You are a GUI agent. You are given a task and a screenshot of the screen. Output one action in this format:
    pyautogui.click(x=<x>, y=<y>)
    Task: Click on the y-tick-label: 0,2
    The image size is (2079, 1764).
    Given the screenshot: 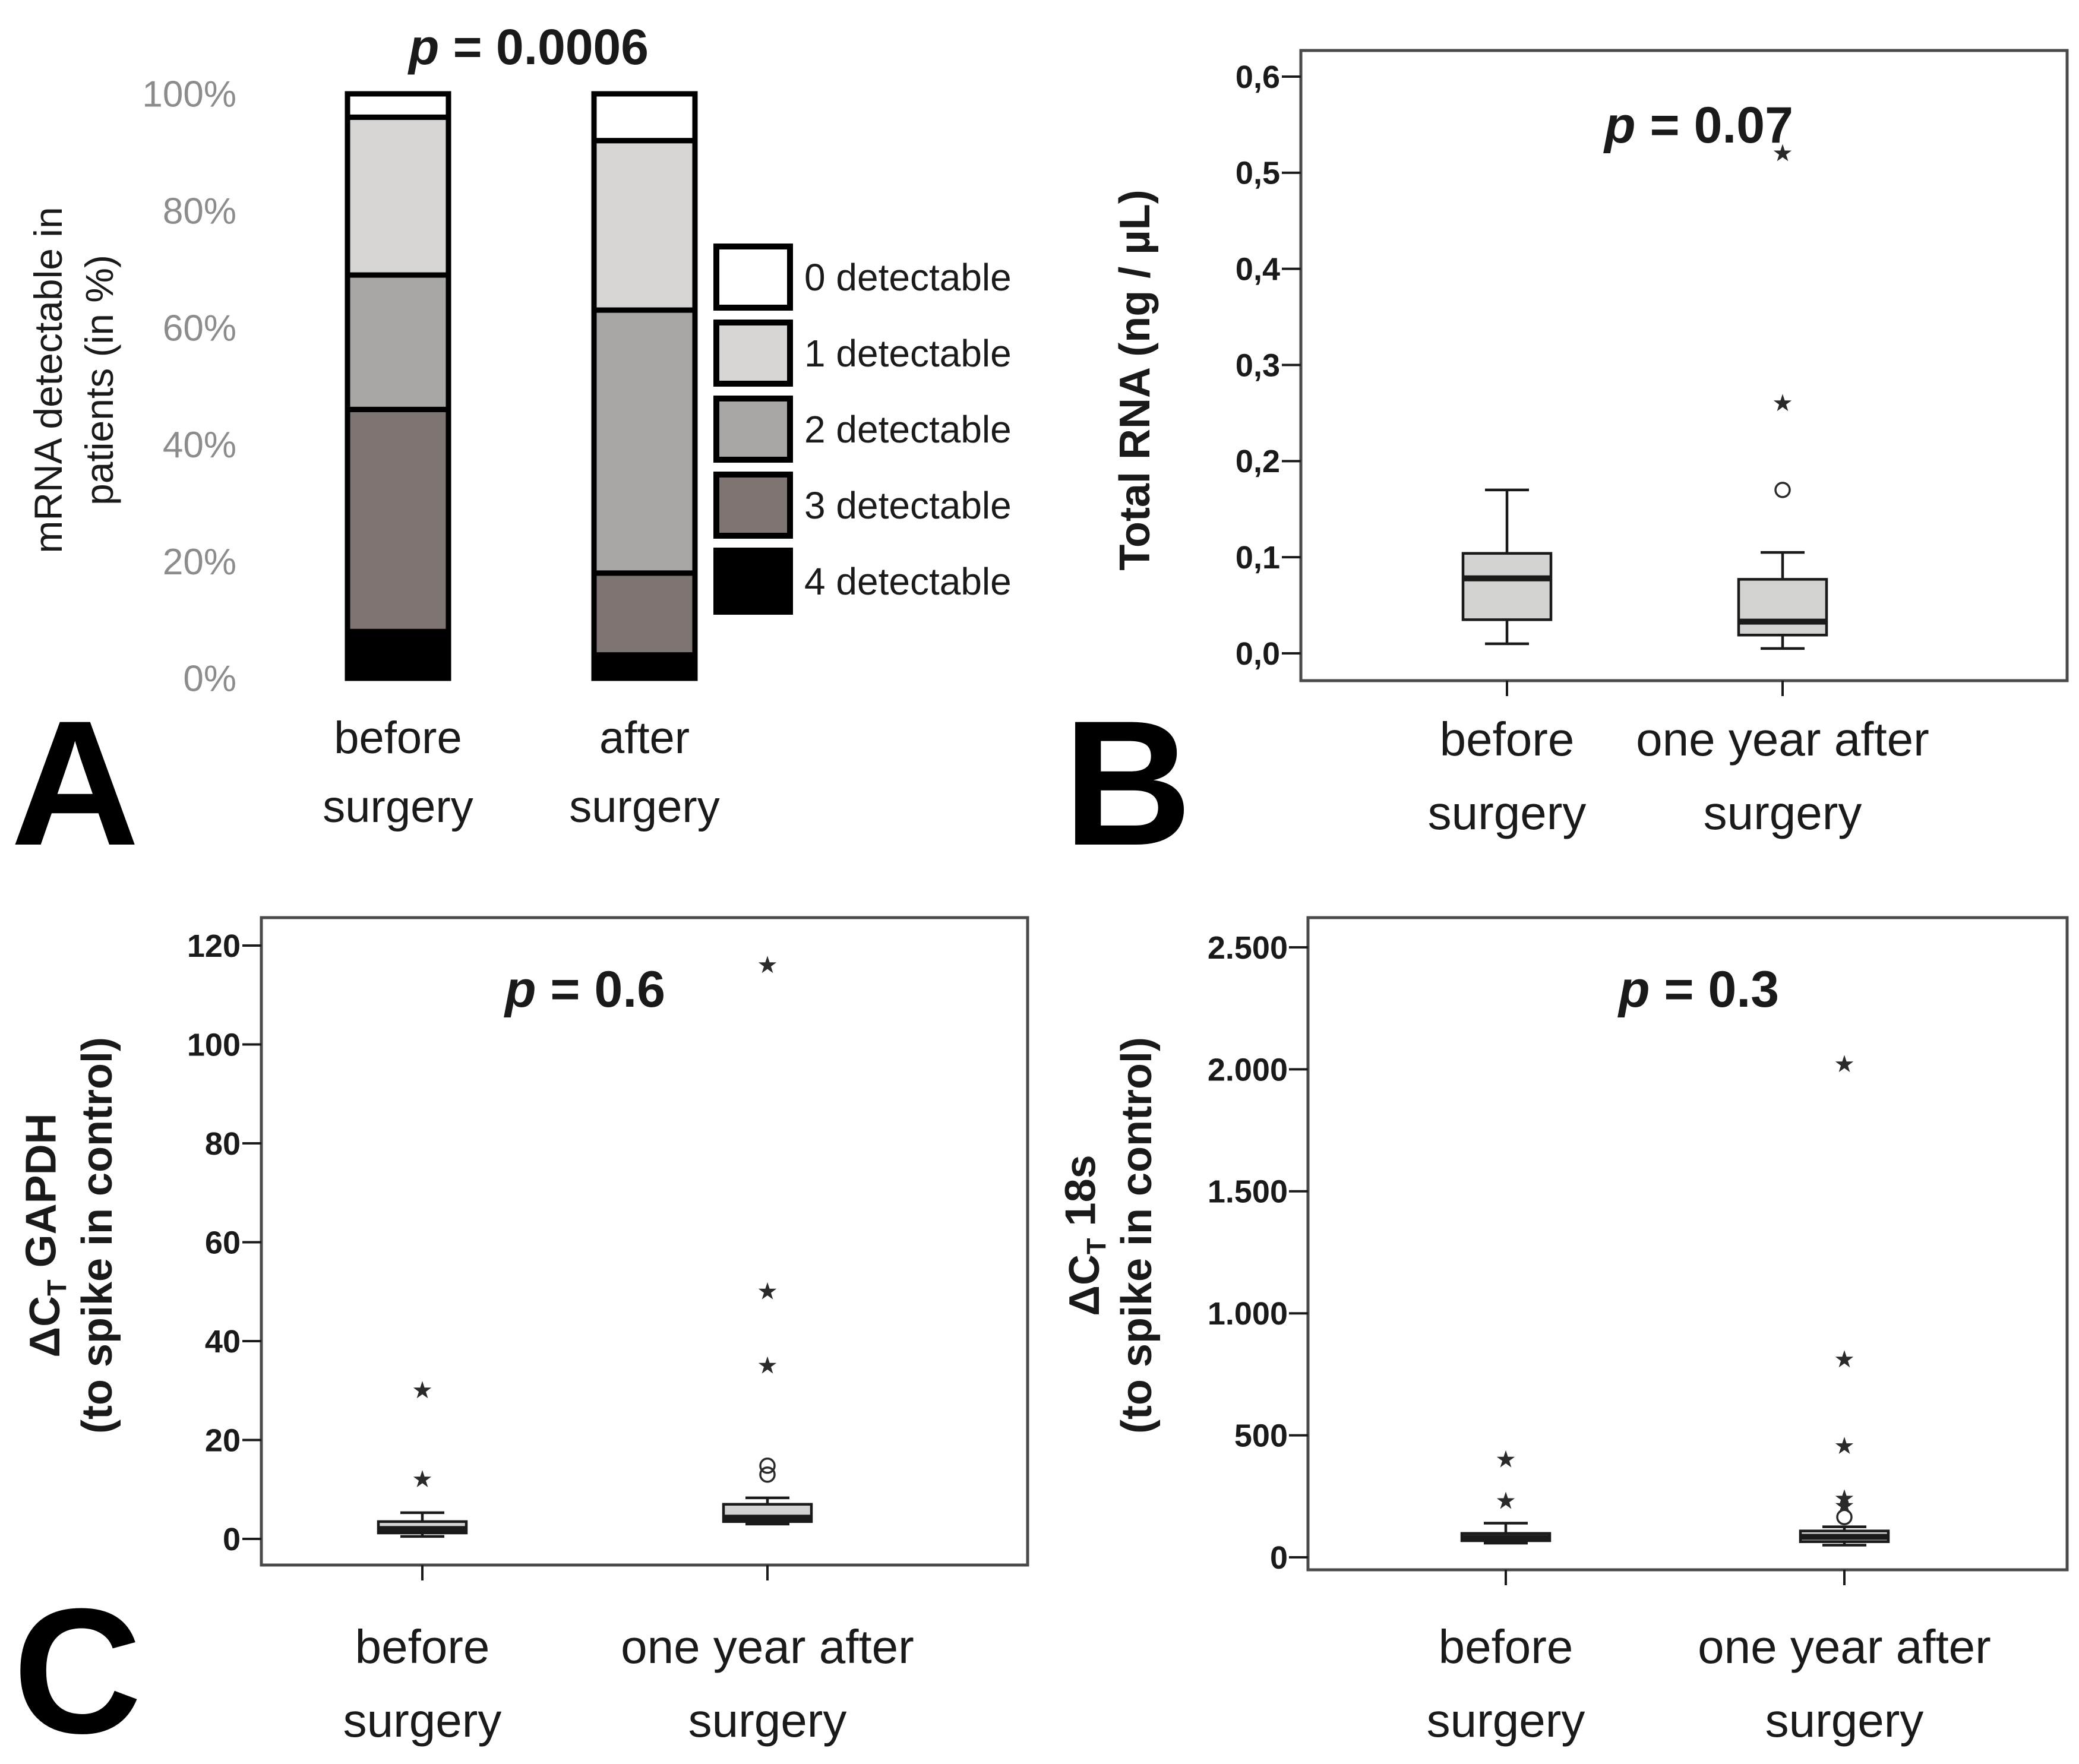 What is the action you would take?
    pyautogui.click(x=1258, y=461)
    